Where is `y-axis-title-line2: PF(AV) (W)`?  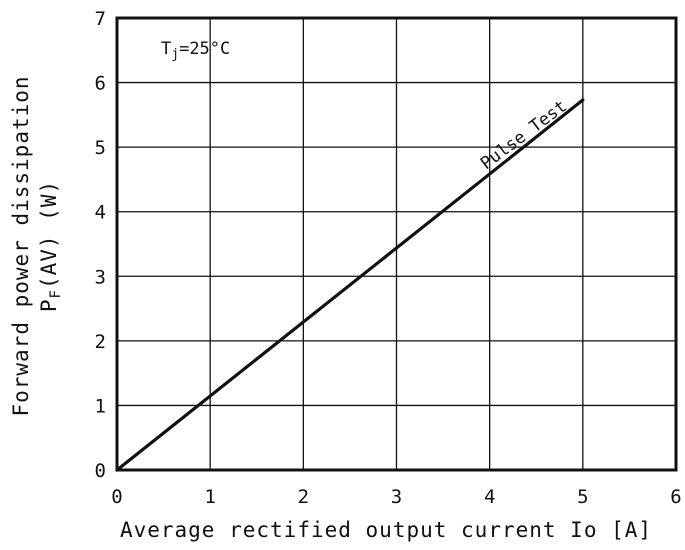 y-axis-title-line2: PF(AV) (W) is located at coordinates (50, 246).